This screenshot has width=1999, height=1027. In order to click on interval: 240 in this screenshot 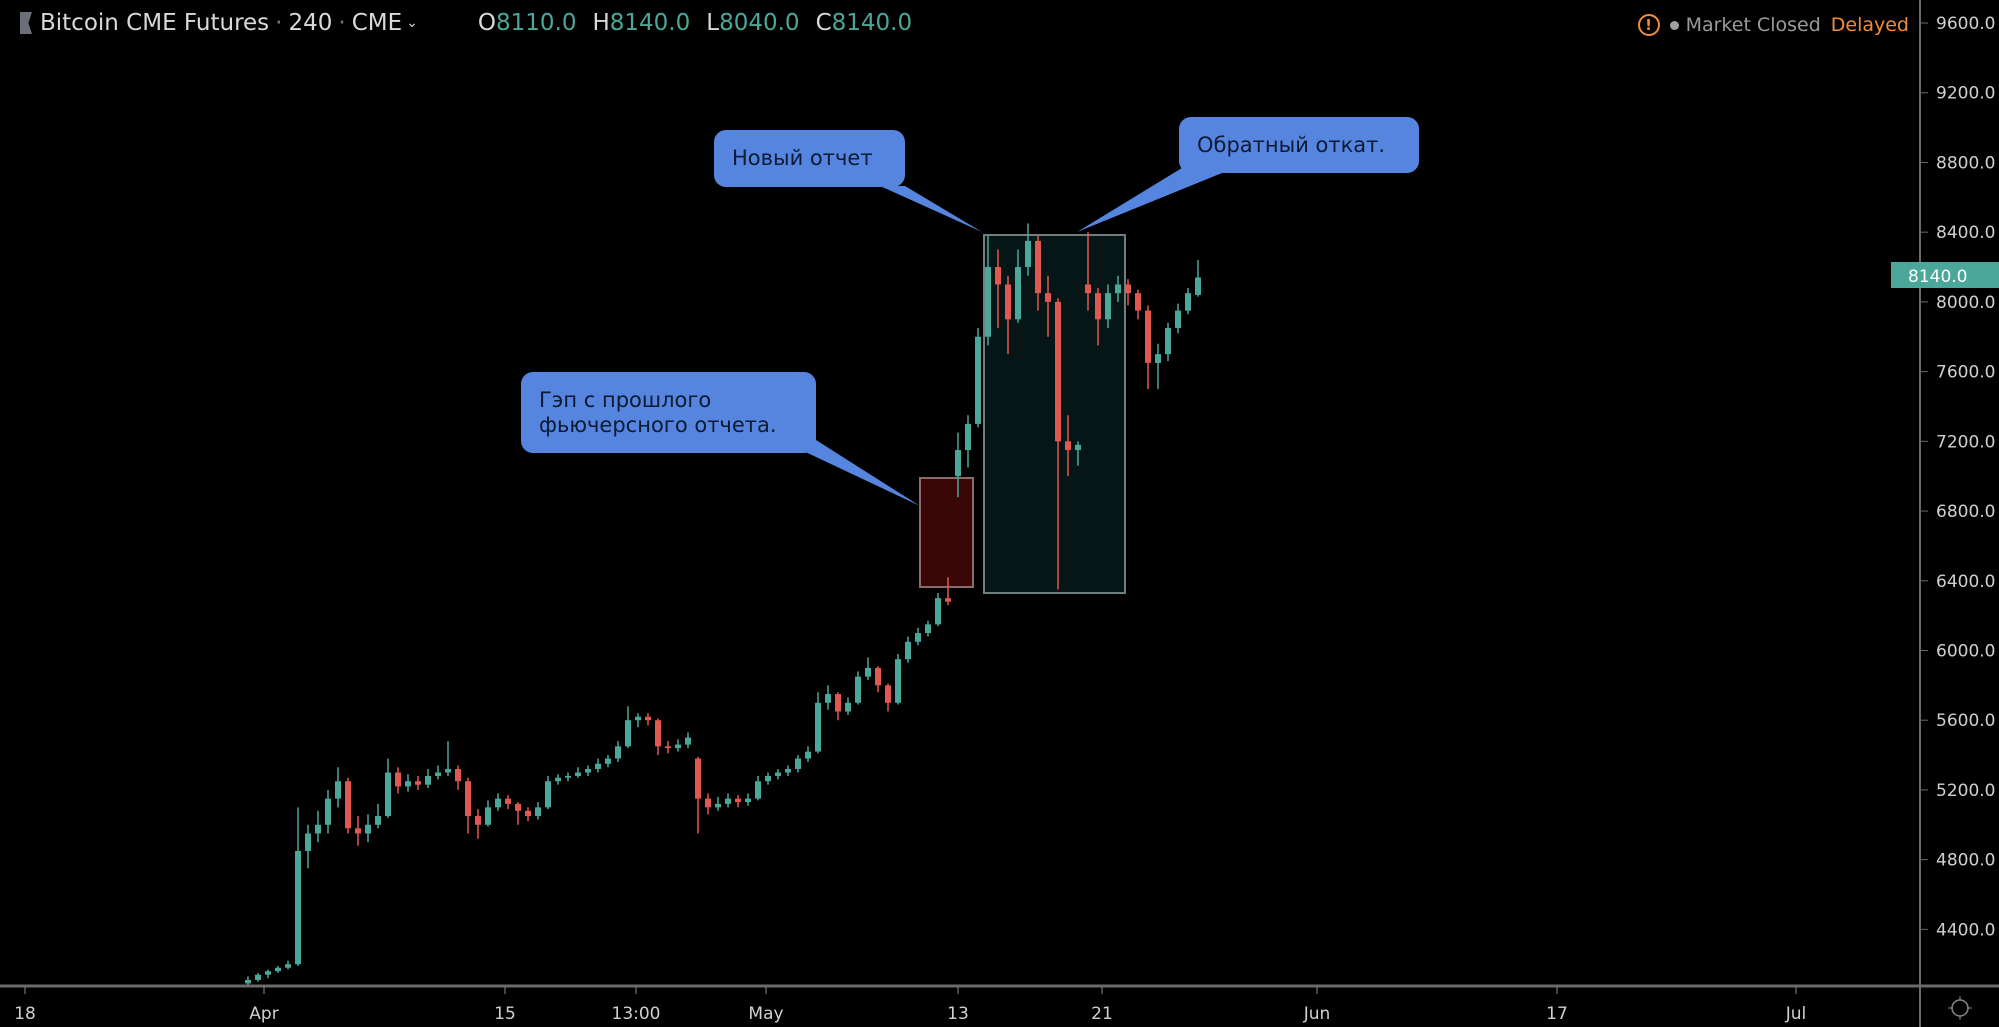, I will do `click(310, 23)`.